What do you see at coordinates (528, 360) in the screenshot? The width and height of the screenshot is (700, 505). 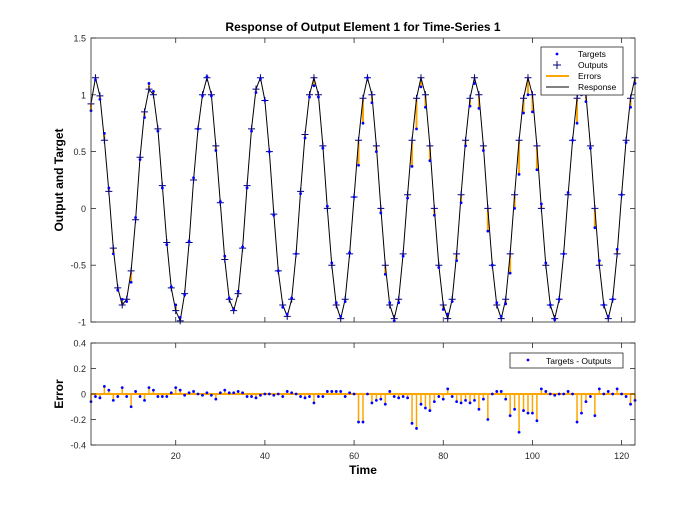 I see `legend-marker-targets-outputs` at bounding box center [528, 360].